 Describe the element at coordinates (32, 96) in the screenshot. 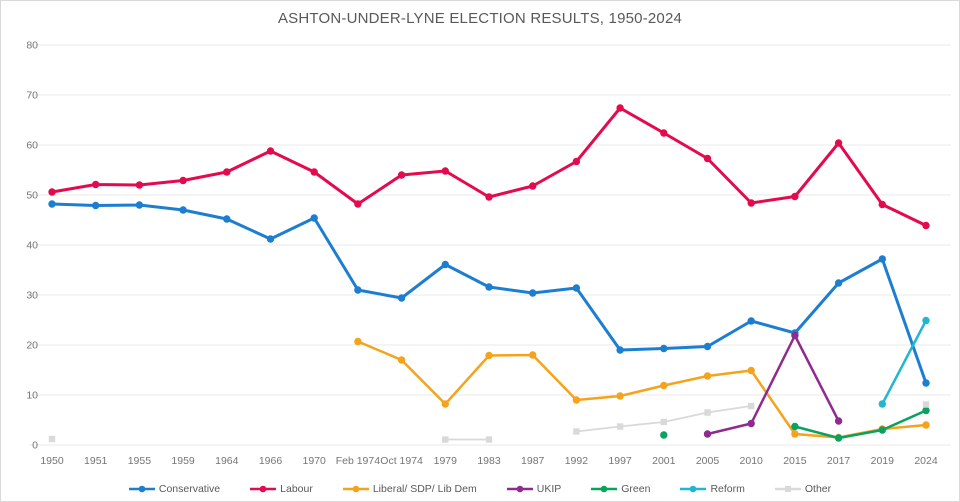

I see `y-axis-tick-label: 70` at that location.